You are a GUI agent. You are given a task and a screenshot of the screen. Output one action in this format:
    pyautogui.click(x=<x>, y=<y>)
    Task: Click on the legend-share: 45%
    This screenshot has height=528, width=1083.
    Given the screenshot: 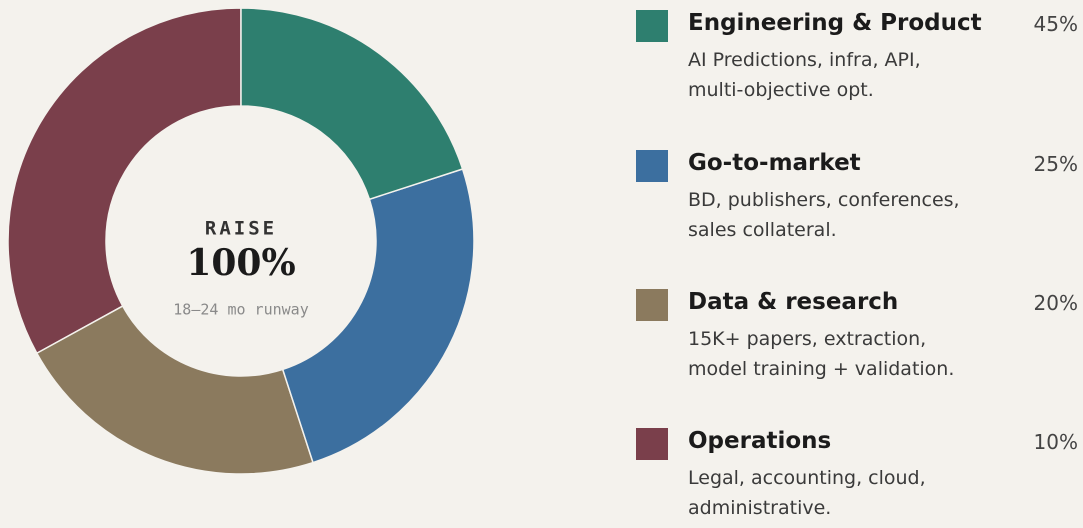 What is the action you would take?
    pyautogui.click(x=1055, y=24)
    